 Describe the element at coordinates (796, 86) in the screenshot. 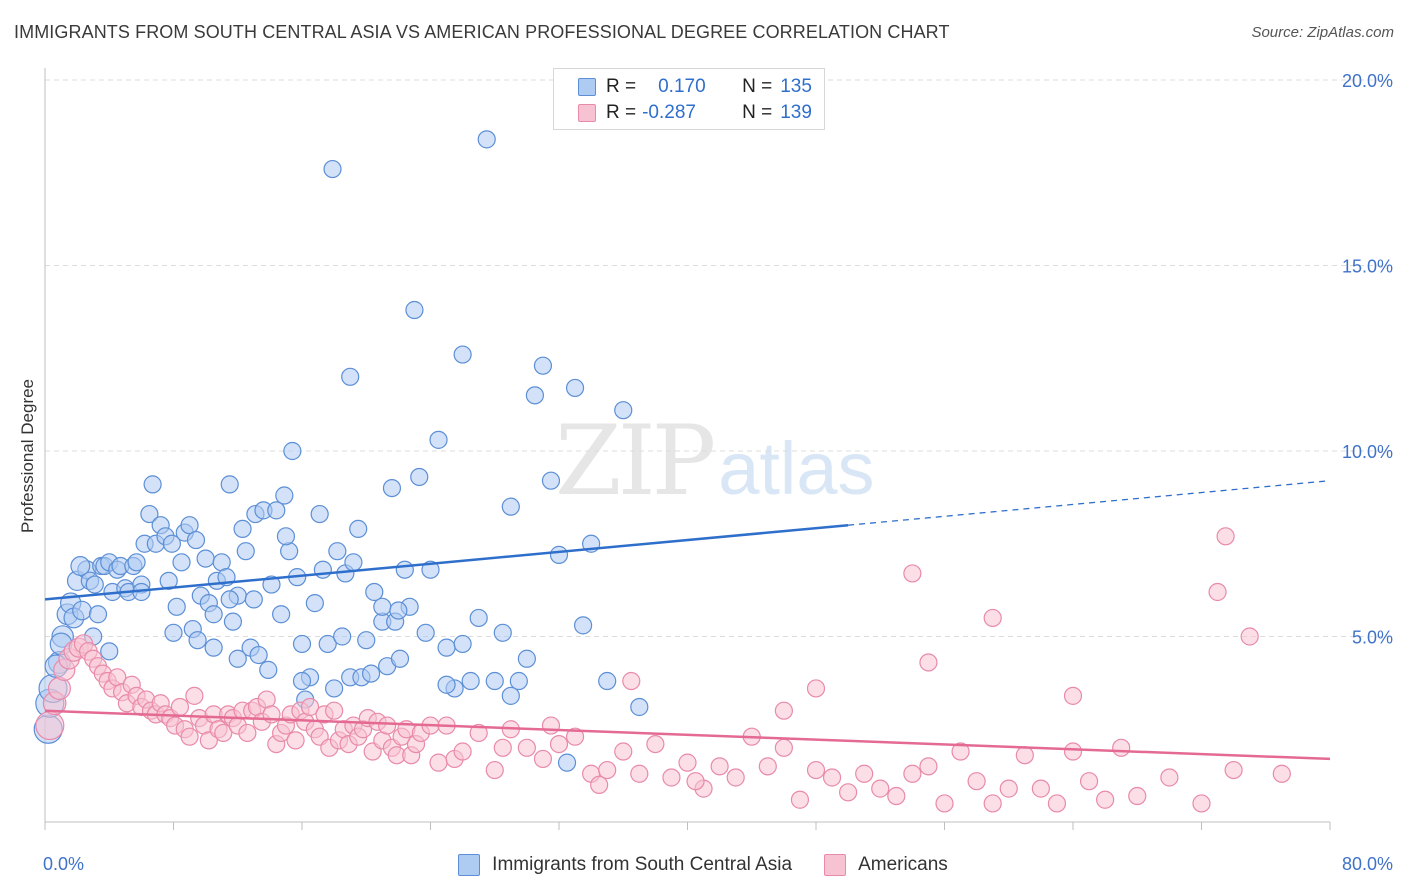

I see `n-value: 135` at that location.